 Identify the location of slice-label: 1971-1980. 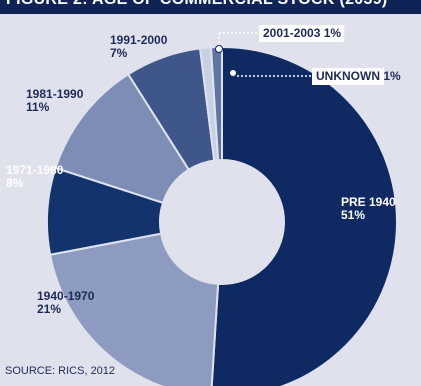
(35, 170).